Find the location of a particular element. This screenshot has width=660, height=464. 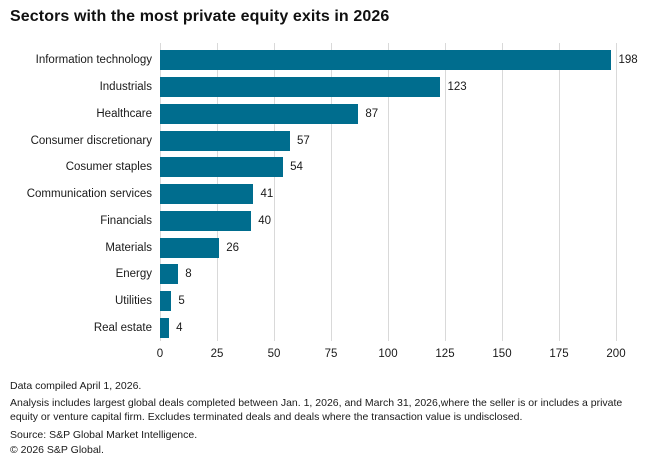

value-label: 26 is located at coordinates (233, 247).